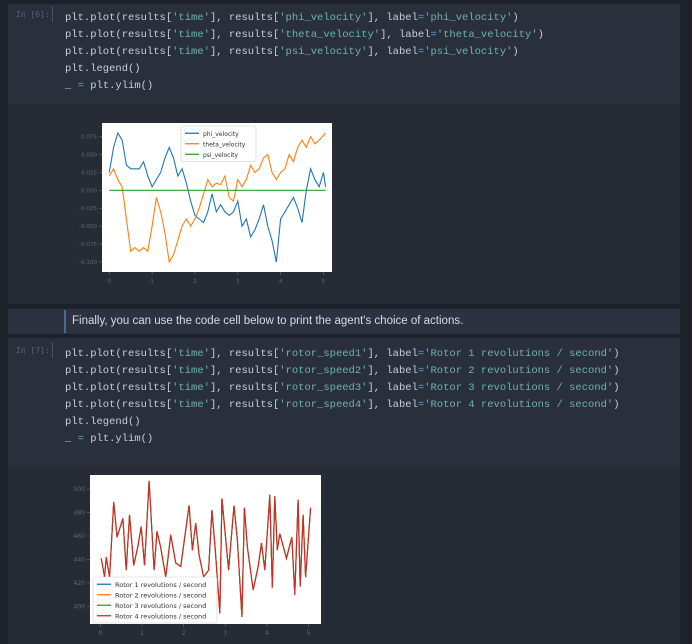  What do you see at coordinates (80, 583) in the screenshot?
I see `y-tick-label: 420` at bounding box center [80, 583].